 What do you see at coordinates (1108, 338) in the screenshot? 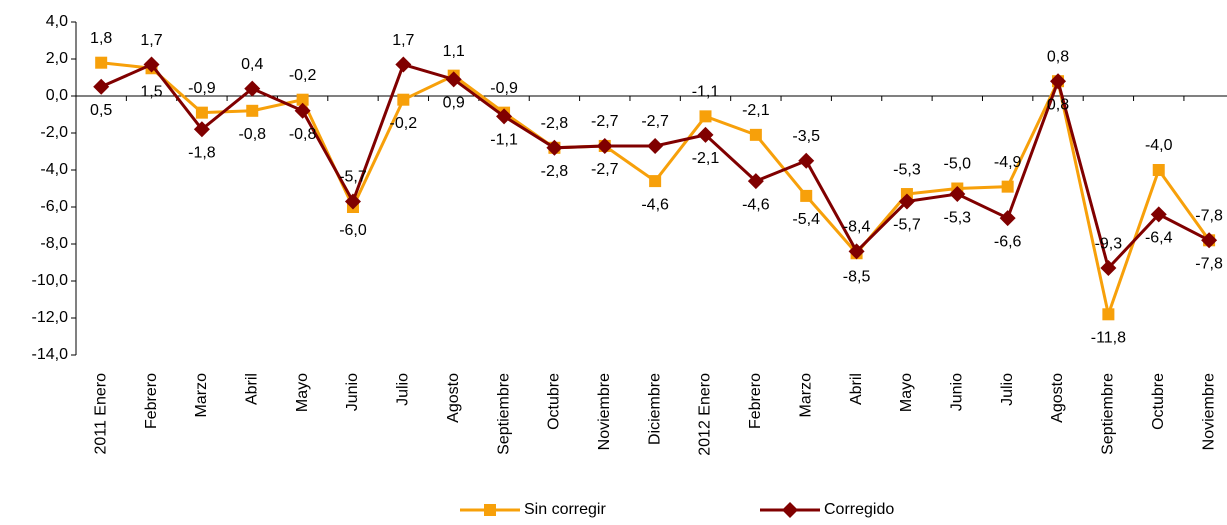
I see `data-label: -11,8` at bounding box center [1108, 338].